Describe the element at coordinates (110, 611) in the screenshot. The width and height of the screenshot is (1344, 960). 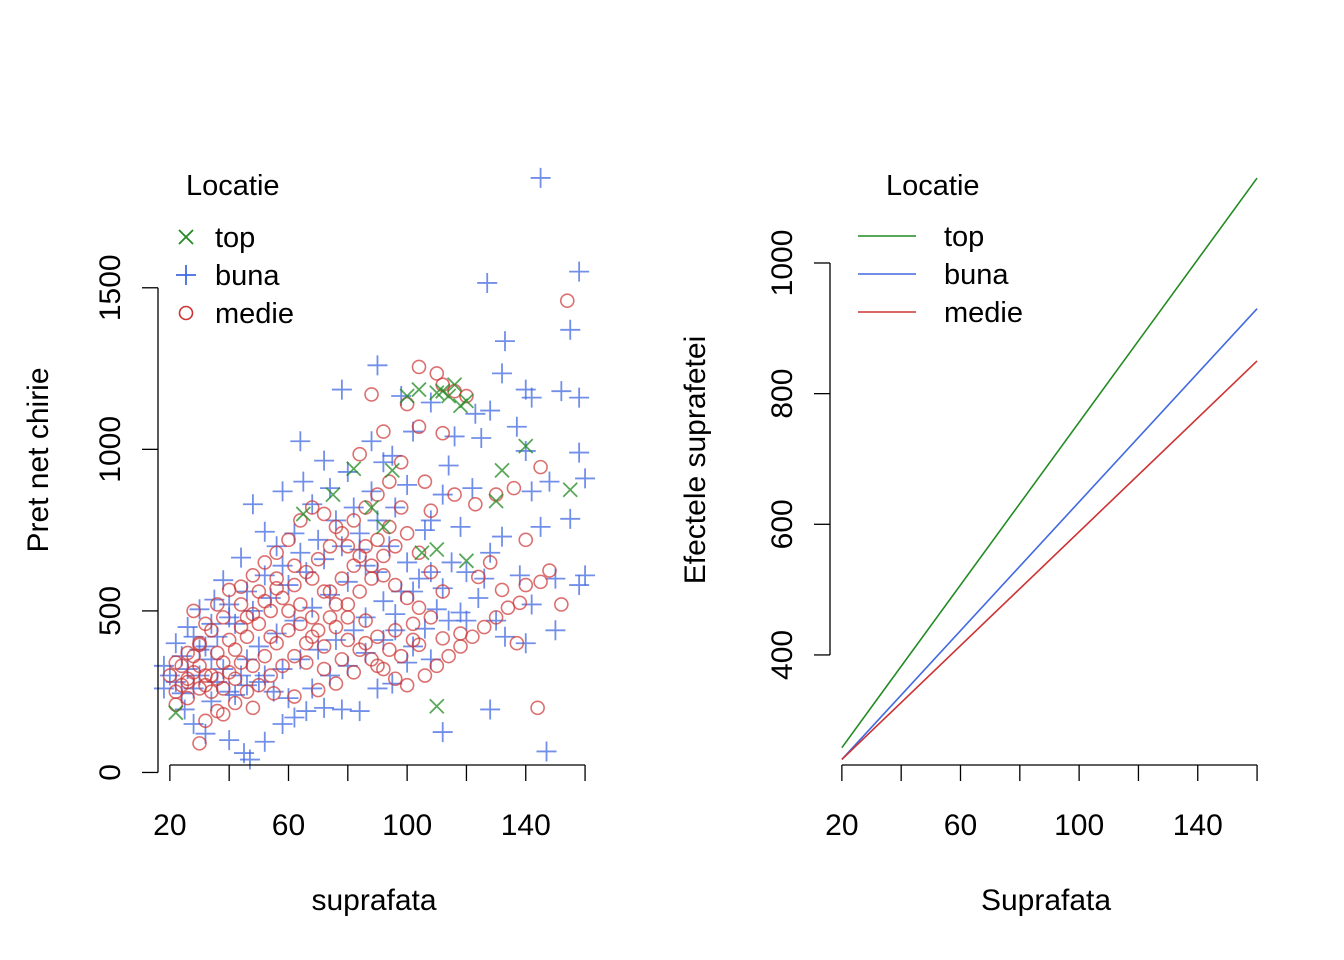
I see `y-tick-label: 500` at that location.